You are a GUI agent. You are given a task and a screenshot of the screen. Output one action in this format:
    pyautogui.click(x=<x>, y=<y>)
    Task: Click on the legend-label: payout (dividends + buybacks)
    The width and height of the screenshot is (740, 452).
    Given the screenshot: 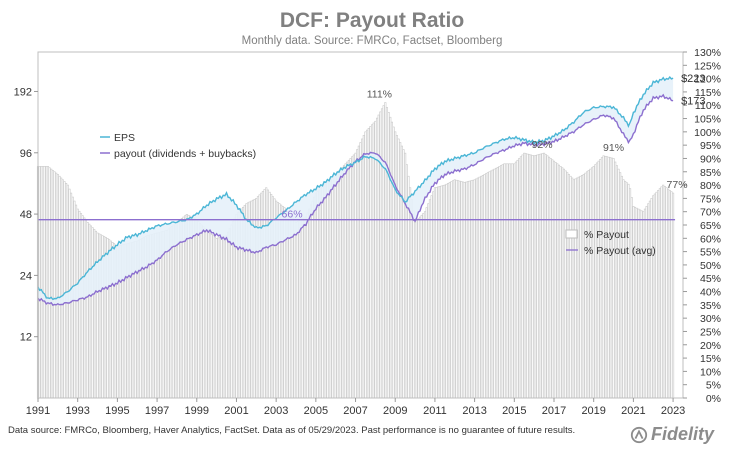 What is the action you would take?
    pyautogui.click(x=185, y=154)
    